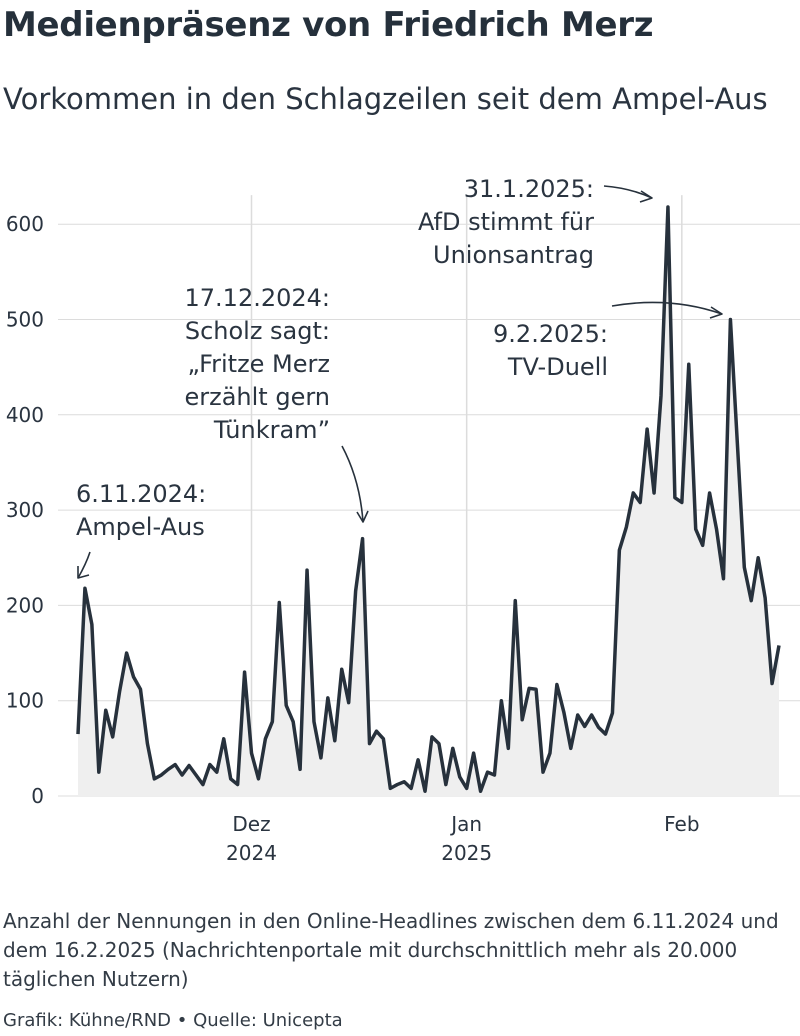 This screenshot has width=800, height=1036. What do you see at coordinates (25, 701) in the screenshot?
I see `y-tick-label: 100` at bounding box center [25, 701].